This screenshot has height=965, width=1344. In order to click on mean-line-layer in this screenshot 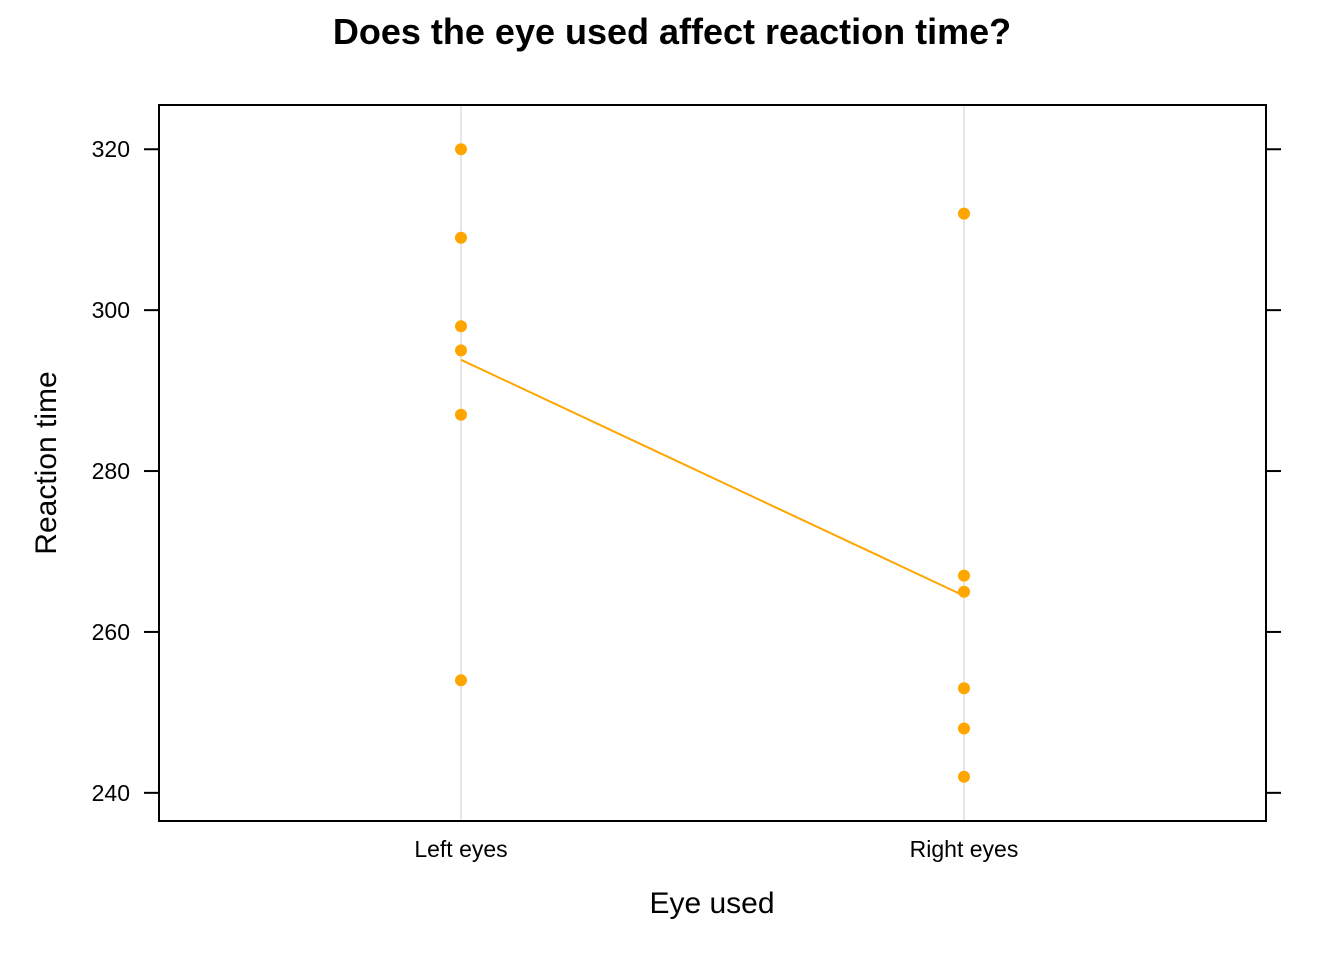, I will do `click(712, 477)`.